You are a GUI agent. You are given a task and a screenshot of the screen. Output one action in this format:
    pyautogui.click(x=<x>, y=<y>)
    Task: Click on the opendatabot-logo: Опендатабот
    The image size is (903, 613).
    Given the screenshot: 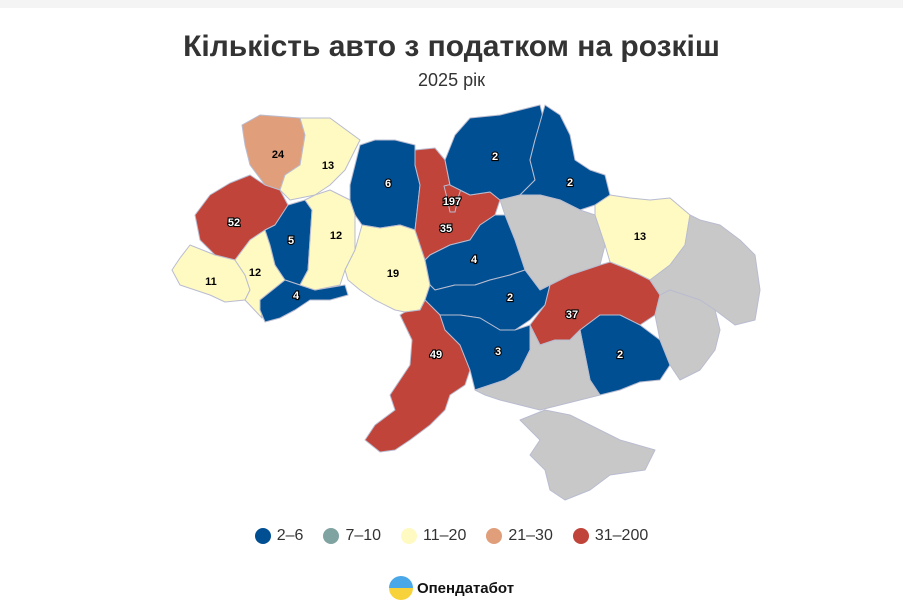 What is the action you would take?
    pyautogui.click(x=451, y=588)
    